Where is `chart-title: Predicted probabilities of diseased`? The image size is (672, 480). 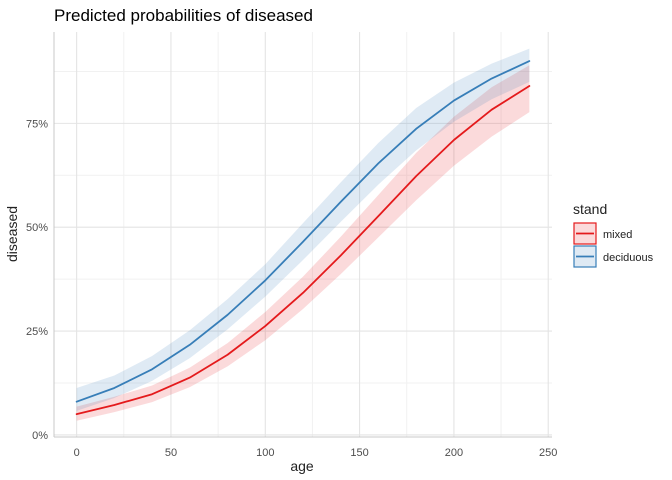
chart-title: Predicted probabilities of diseased is located at coordinates (183, 15).